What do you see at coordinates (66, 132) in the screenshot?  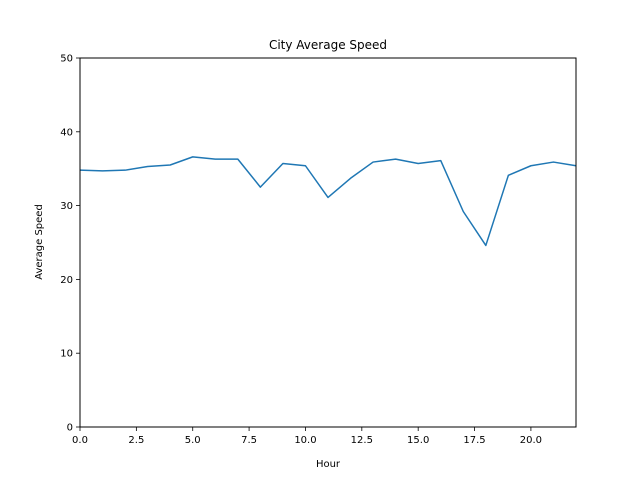 I see `y-tick-label: 40` at bounding box center [66, 132].